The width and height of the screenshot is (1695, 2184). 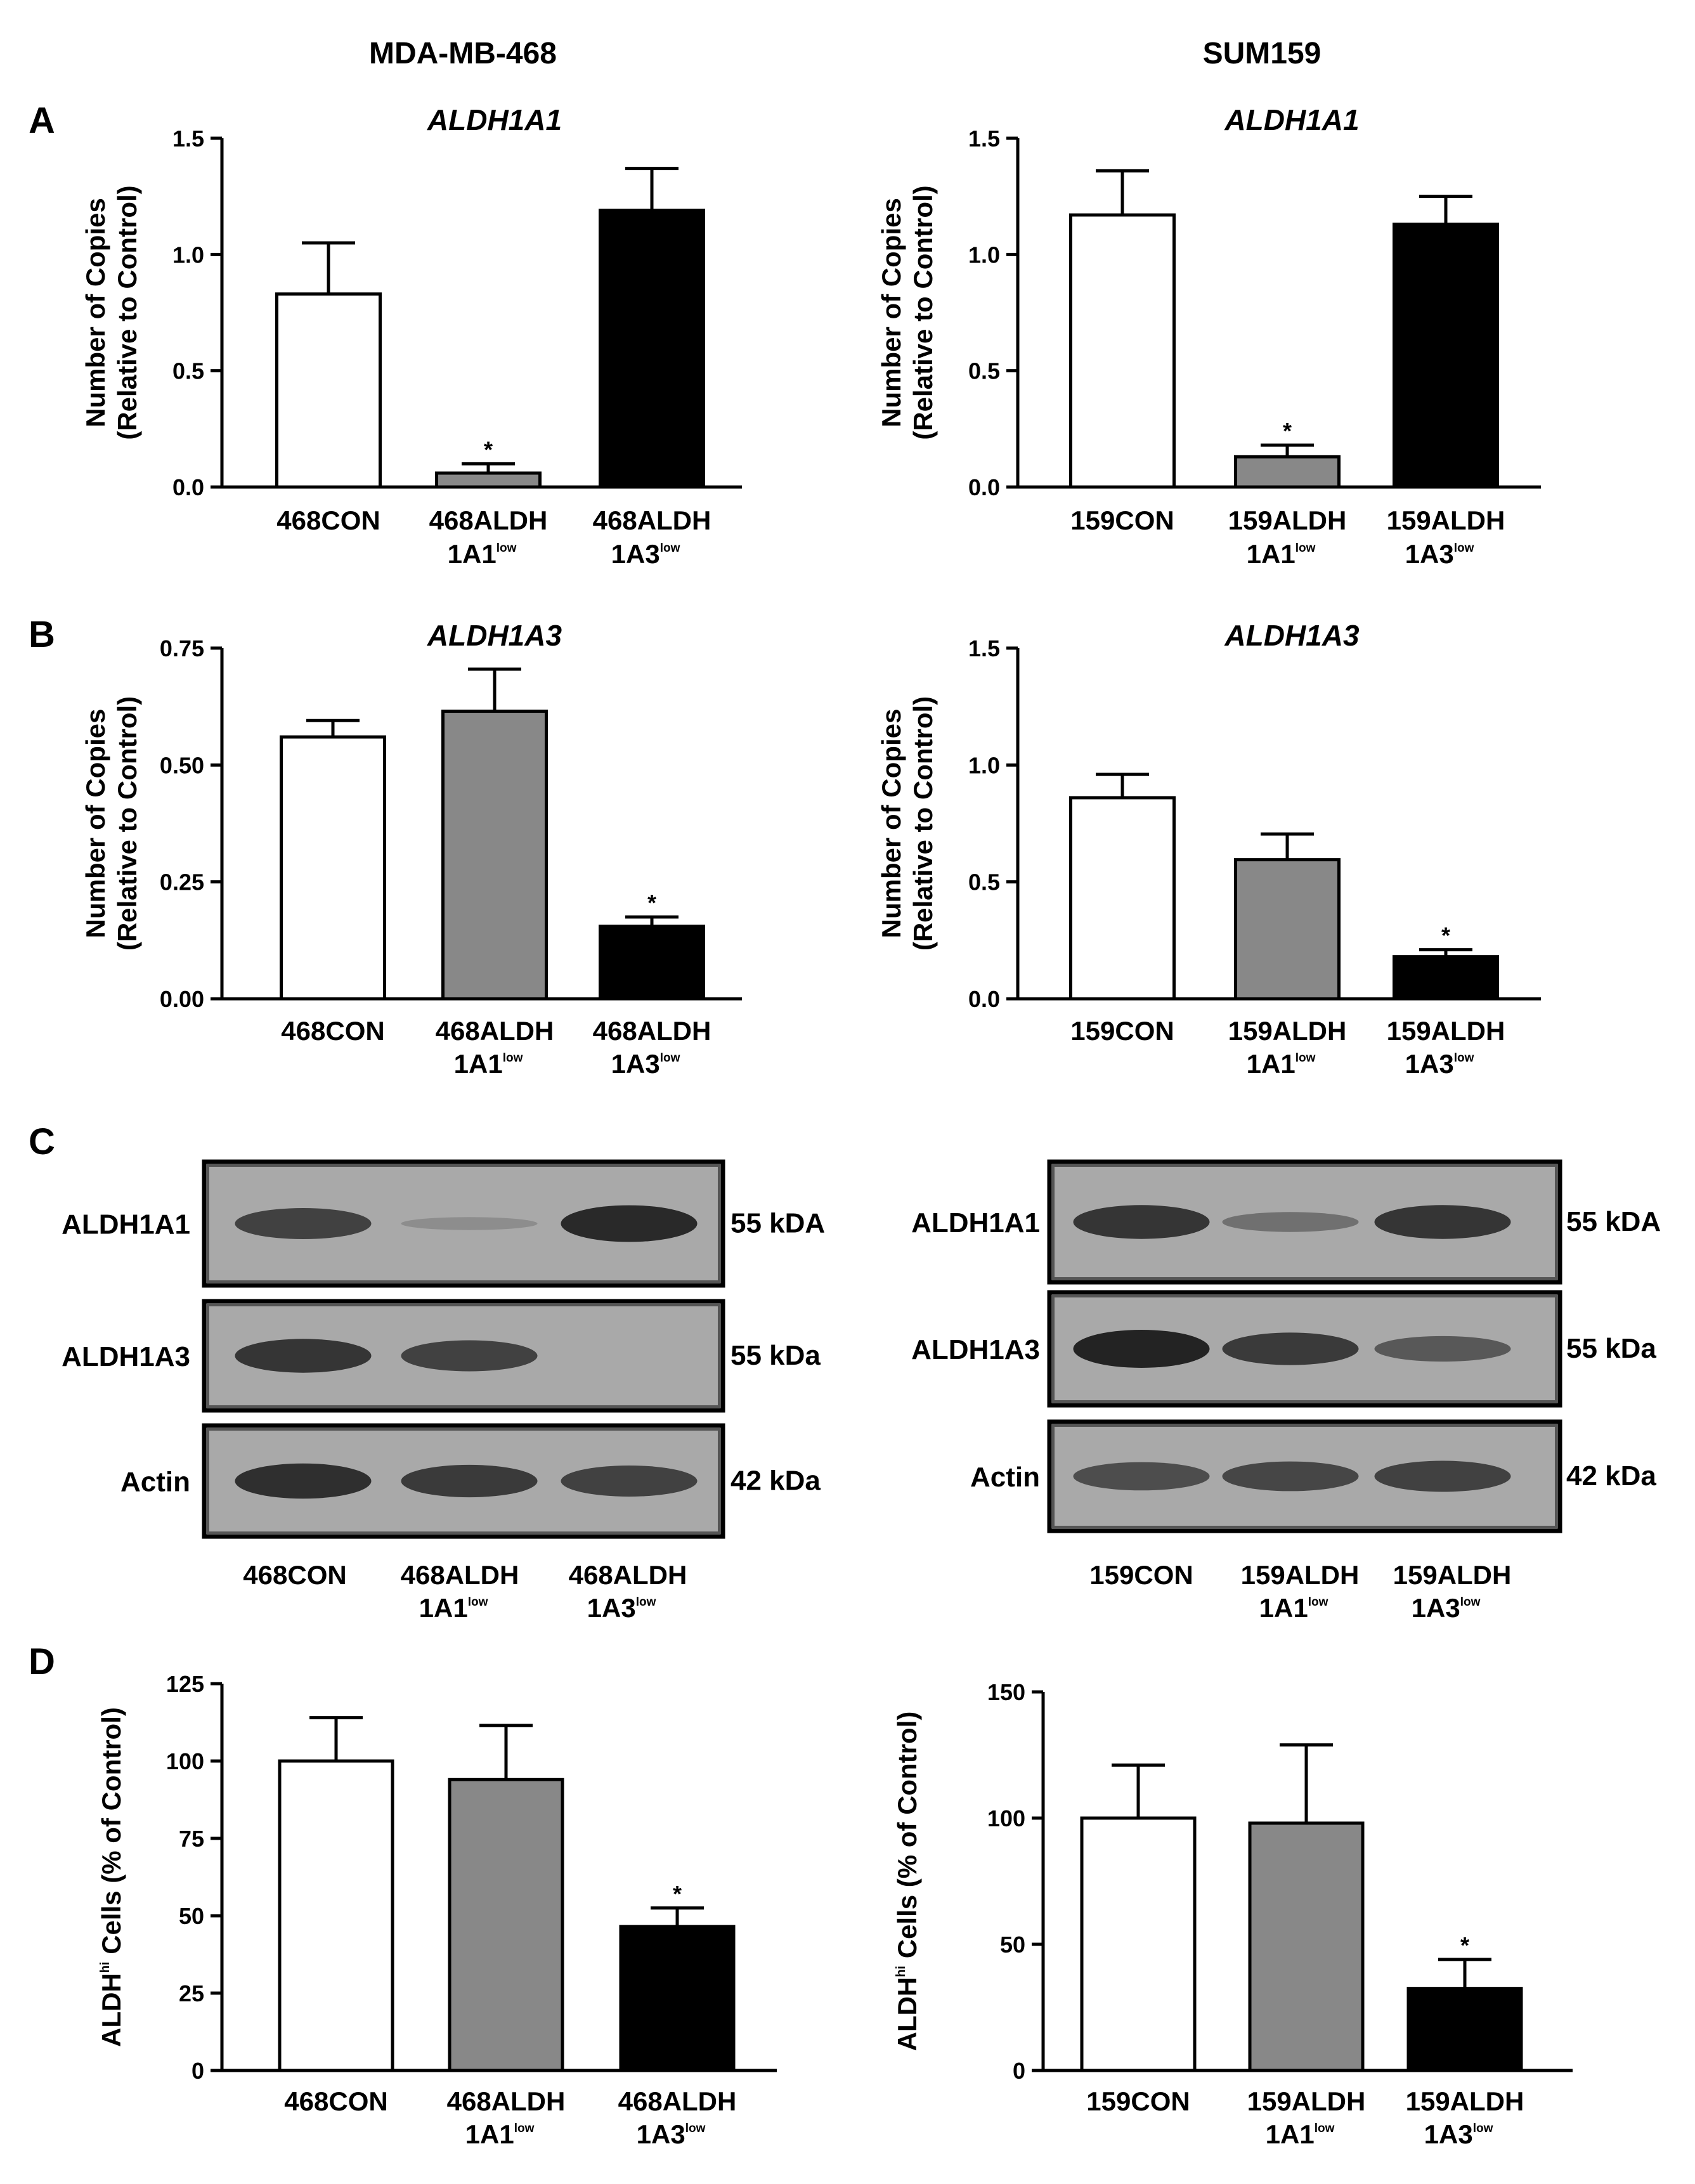 I want to click on y-tick-label: 125, so click(x=185, y=1684).